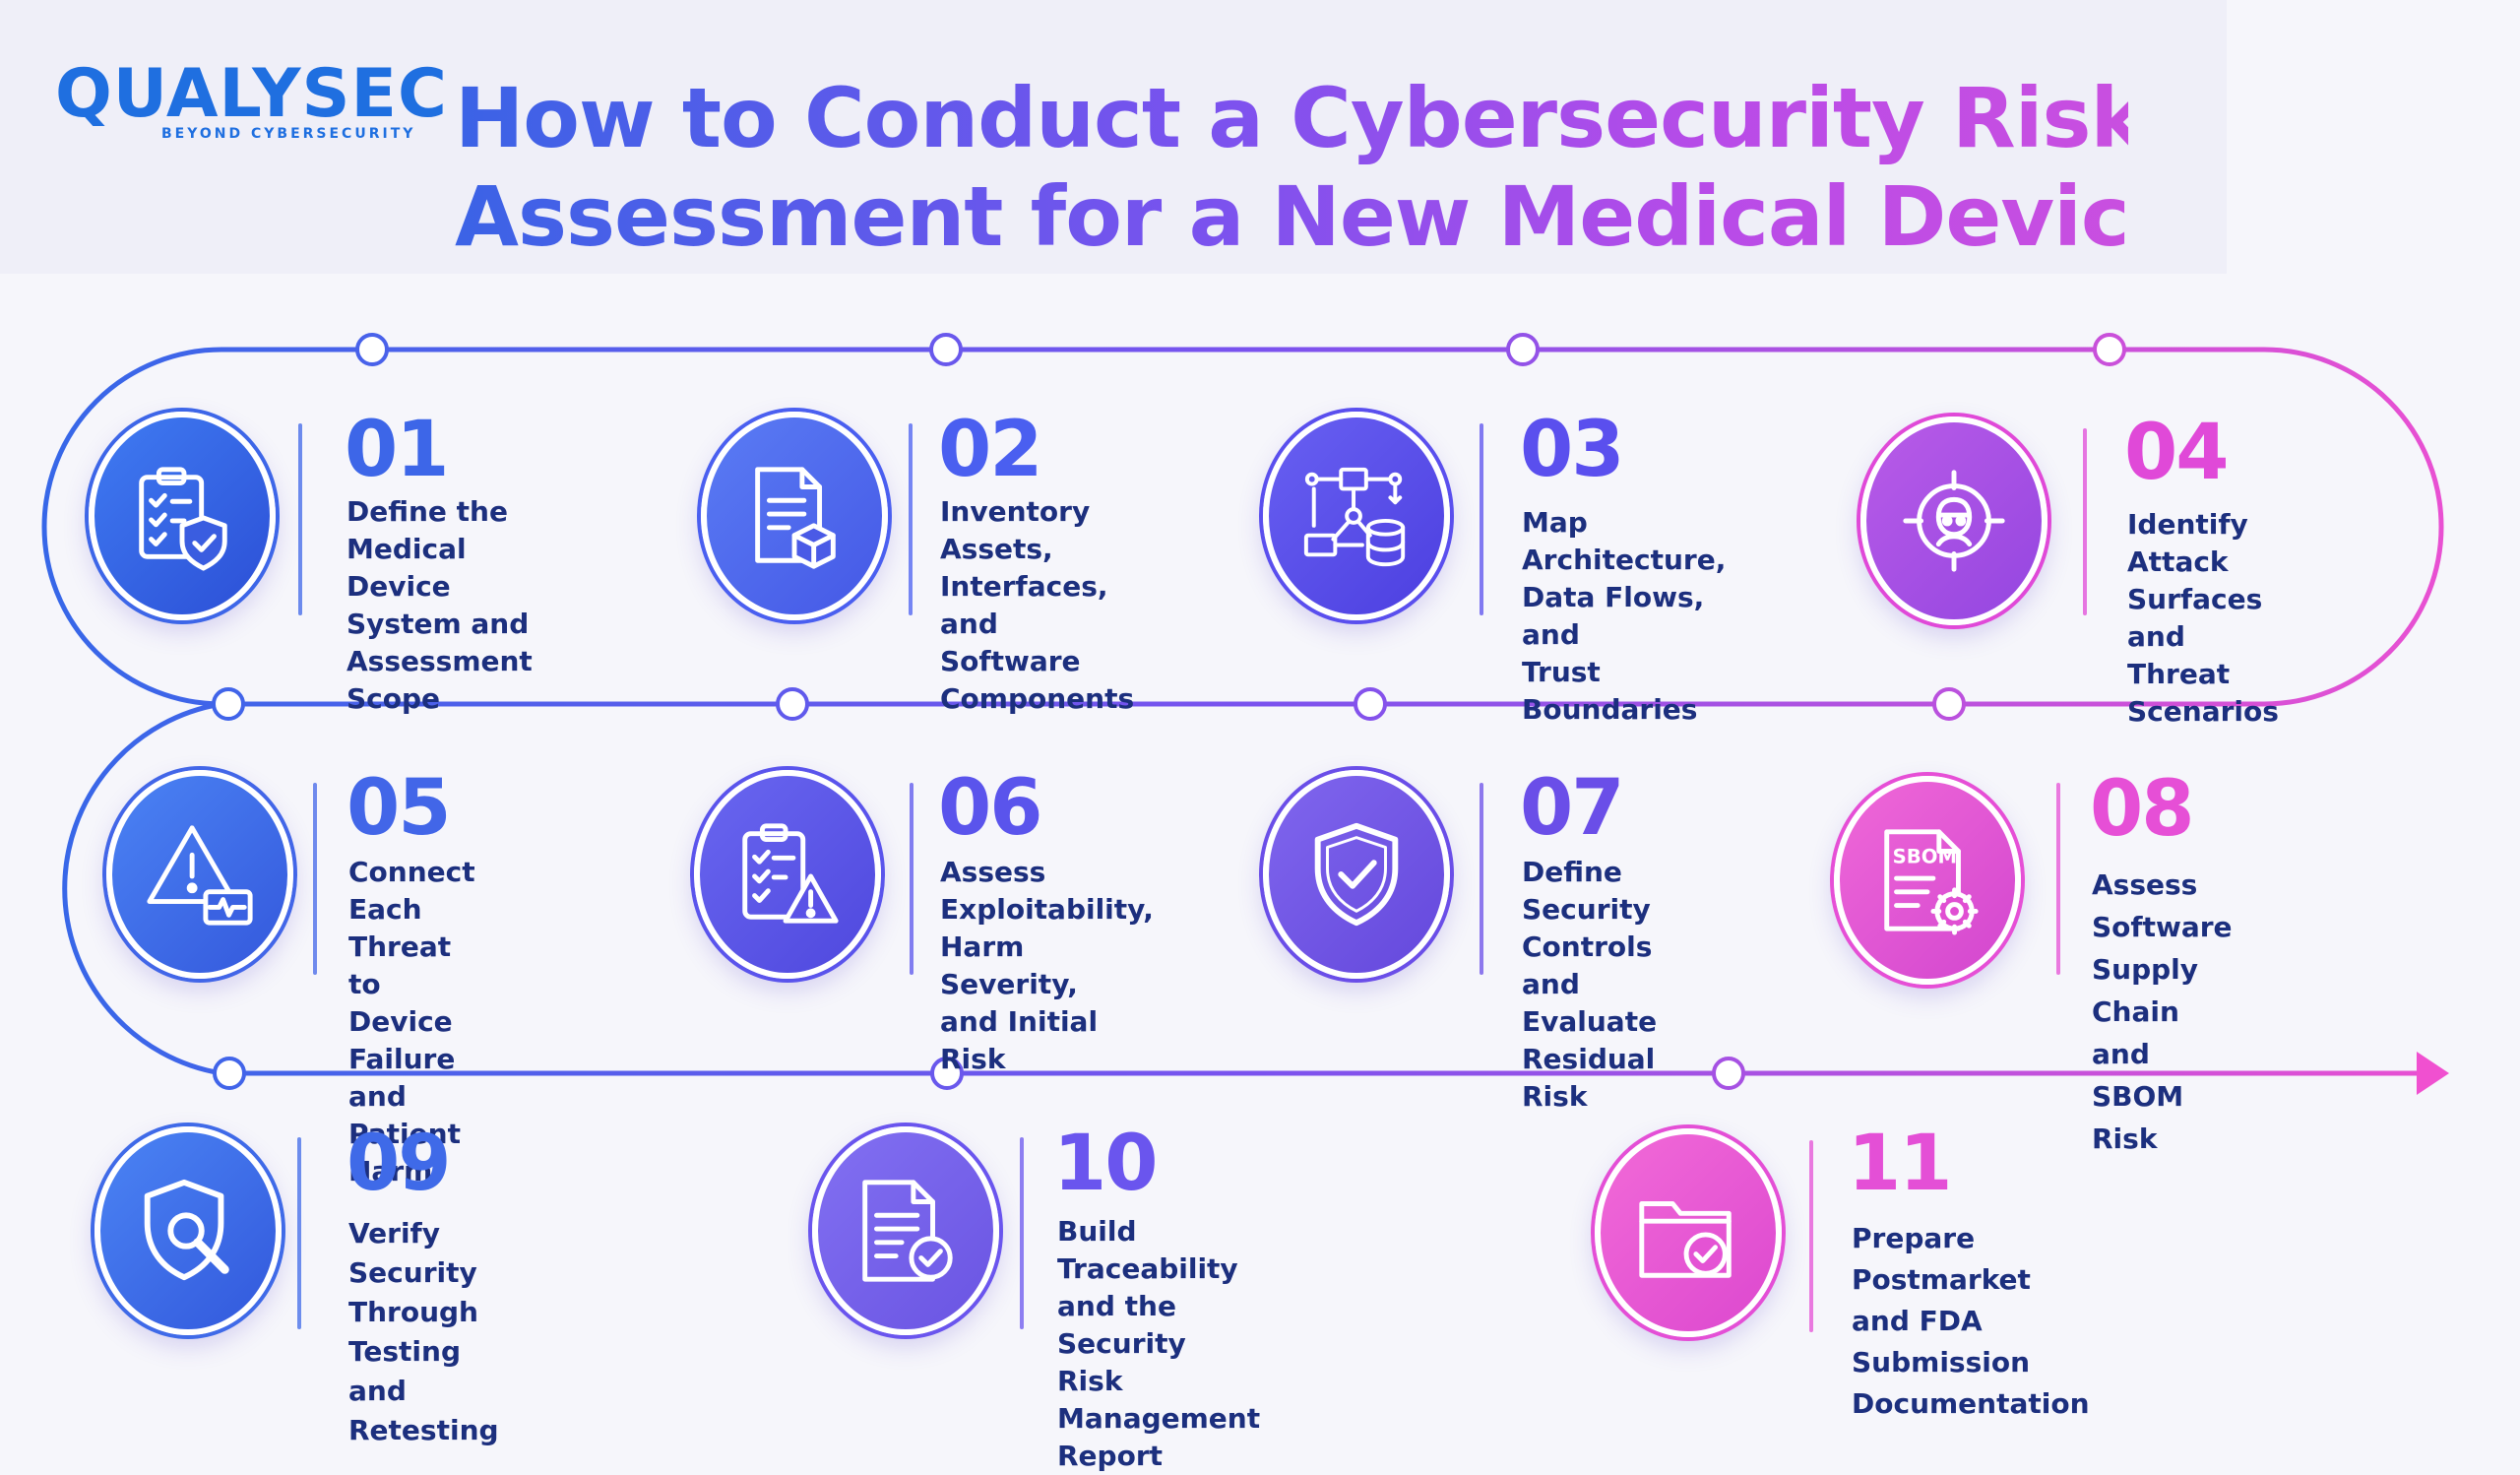 This screenshot has height=1475, width=2520. I want to click on step-07-badge, so click(1356, 874).